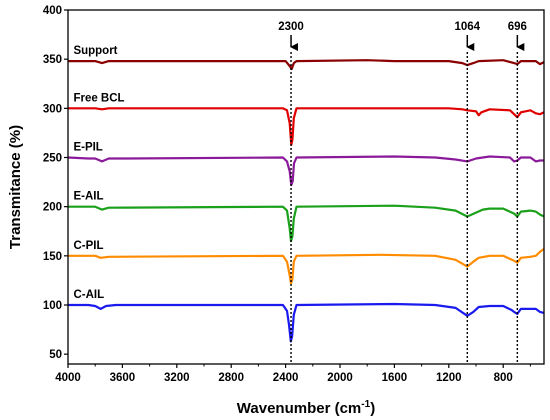  I want to click on y-tick-label: 50, so click(55, 355).